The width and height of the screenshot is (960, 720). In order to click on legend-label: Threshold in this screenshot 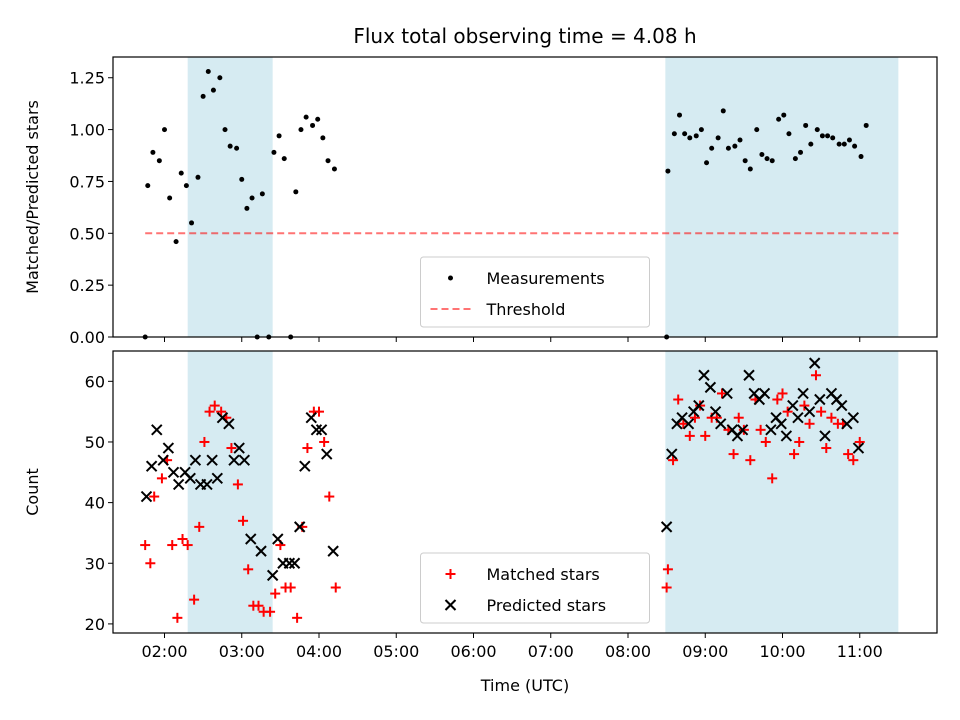, I will do `click(526, 309)`.